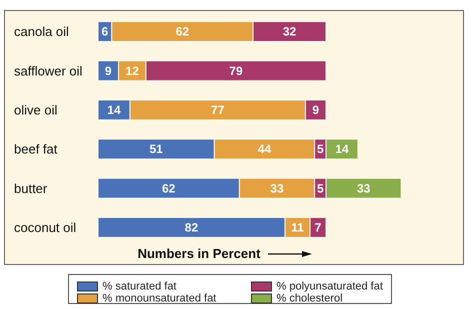 Image resolution: width=472 pixels, height=309 pixels. What do you see at coordinates (36, 110) in the screenshot?
I see `y-tick-label: olive oil` at bounding box center [36, 110].